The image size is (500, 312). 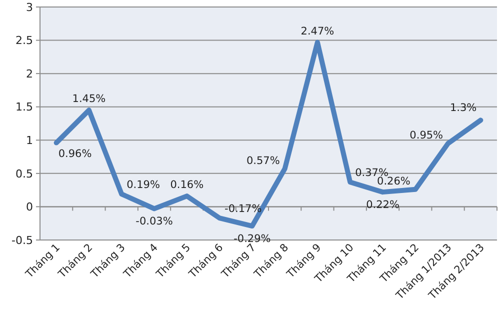 What do you see at coordinates (463, 108) in the screenshot?
I see `data-label: 1.3%` at bounding box center [463, 108].